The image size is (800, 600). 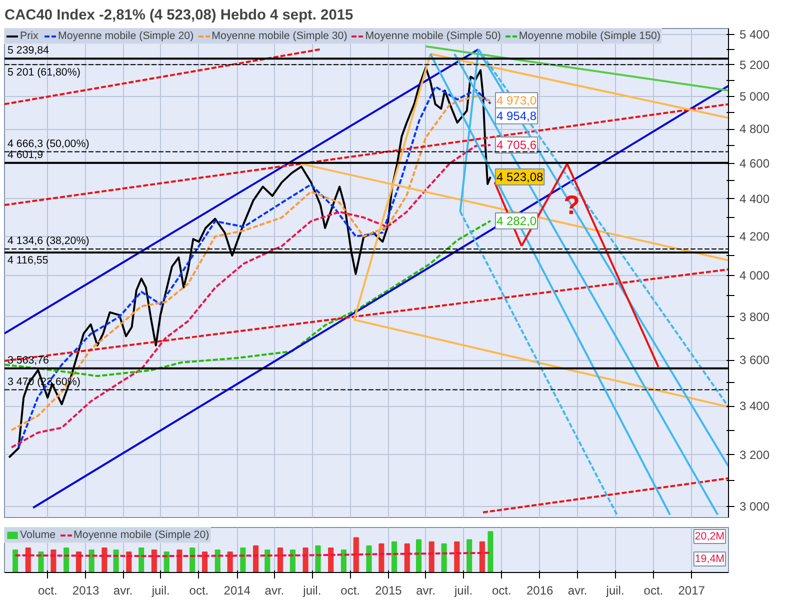 What do you see at coordinates (516, 115) in the screenshot?
I see `data-label: 4 954,8` at bounding box center [516, 115].